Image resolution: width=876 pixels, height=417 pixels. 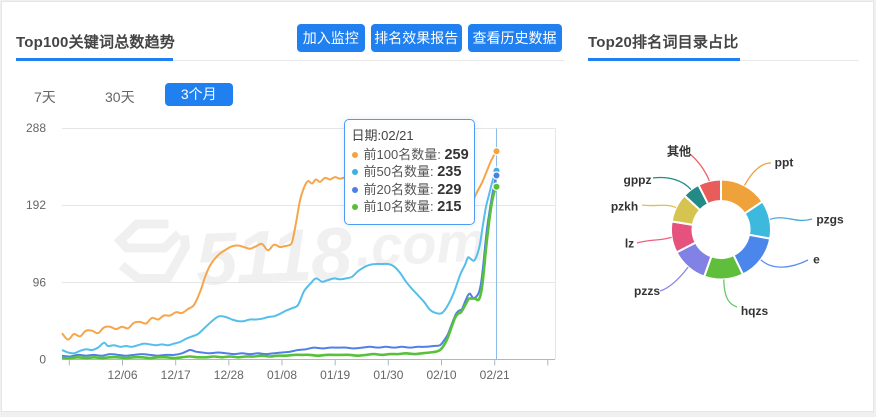 I want to click on svg-text: 12/28, so click(x=229, y=375).